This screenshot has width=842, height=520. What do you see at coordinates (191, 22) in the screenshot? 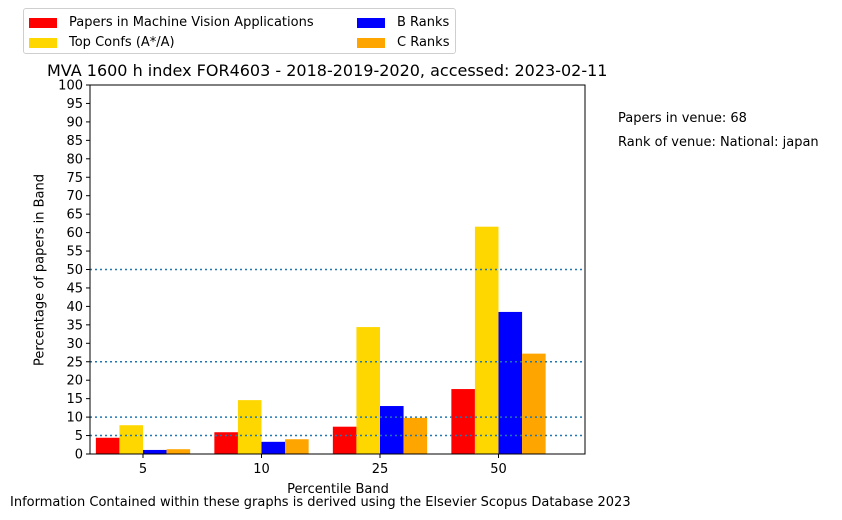
I see `legend-label: Papers in Machine Vision Applications` at bounding box center [191, 22].